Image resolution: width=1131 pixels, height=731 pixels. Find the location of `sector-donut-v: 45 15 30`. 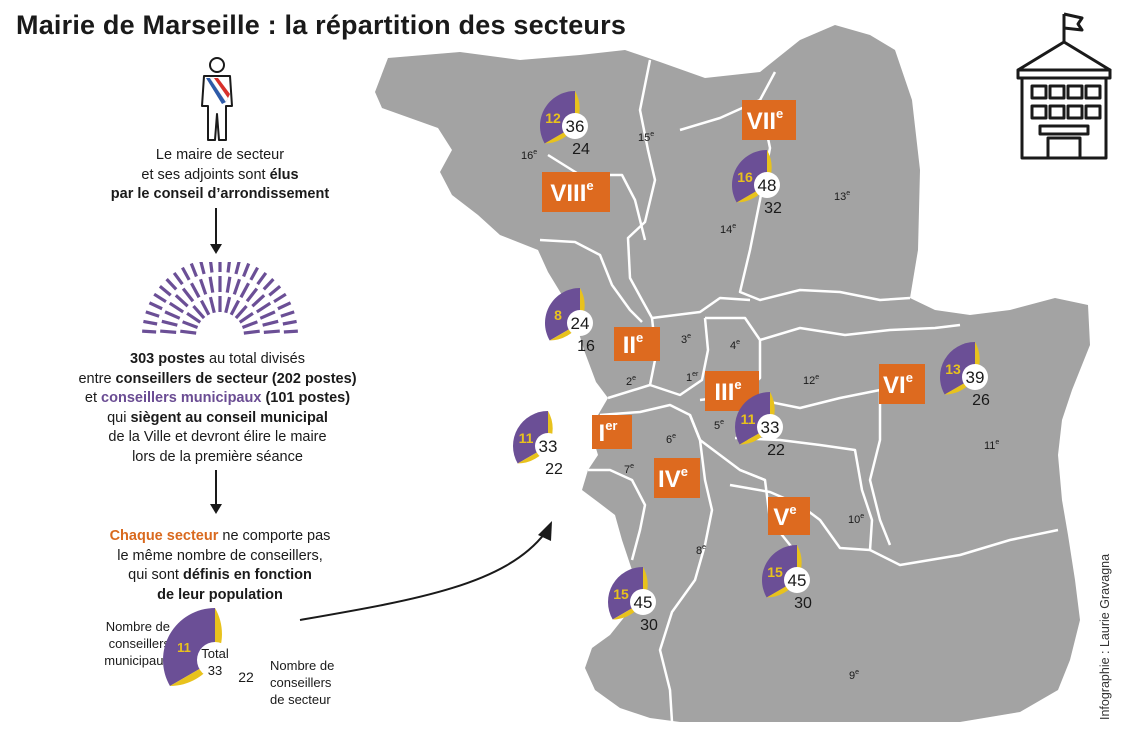

sector-donut-v: 45 15 30 is located at coordinates (787, 578).